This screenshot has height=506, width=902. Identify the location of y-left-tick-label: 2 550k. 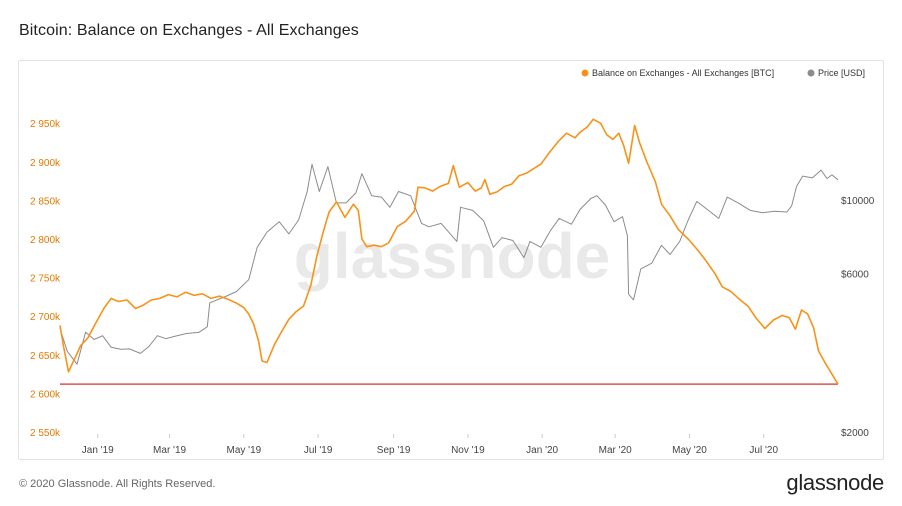
(45, 433).